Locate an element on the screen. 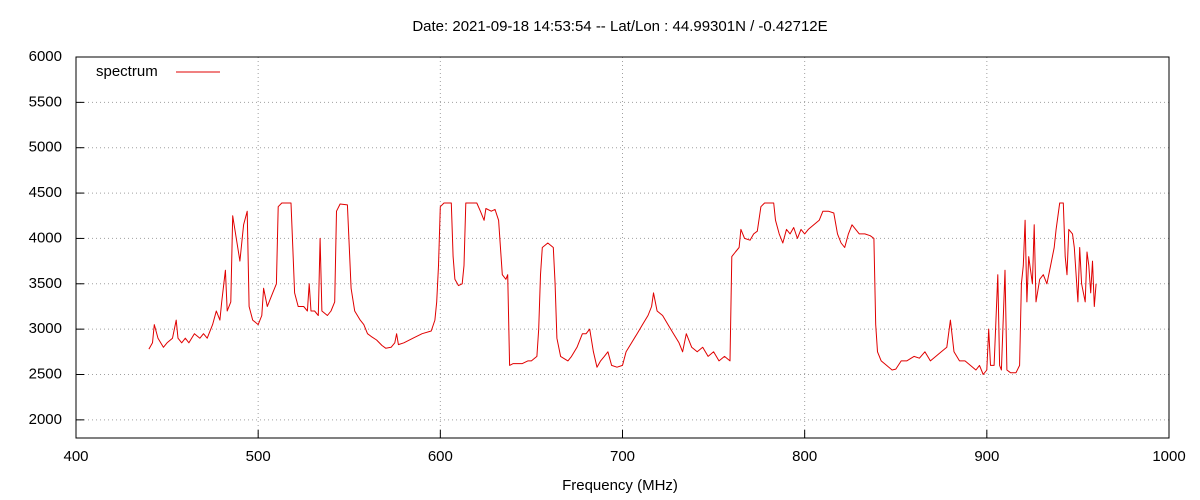  x-axis-label: Frequency (MHz) is located at coordinates (620, 485).